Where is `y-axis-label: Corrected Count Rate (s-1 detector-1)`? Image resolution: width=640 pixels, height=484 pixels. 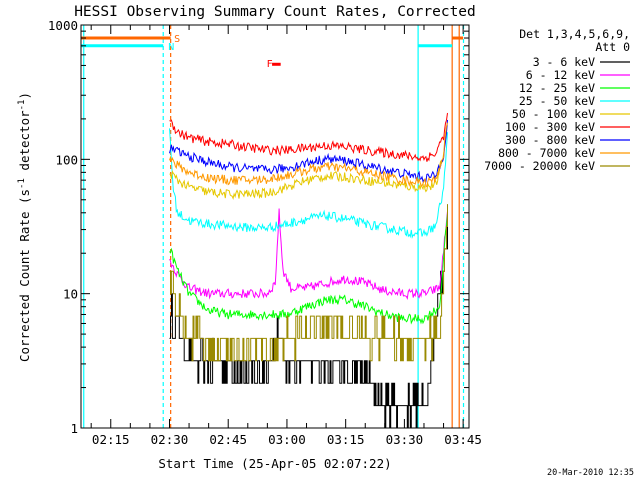
y-axis-label: Corrected Count Rate (s-1 detector-1) is located at coordinates (24, 227).